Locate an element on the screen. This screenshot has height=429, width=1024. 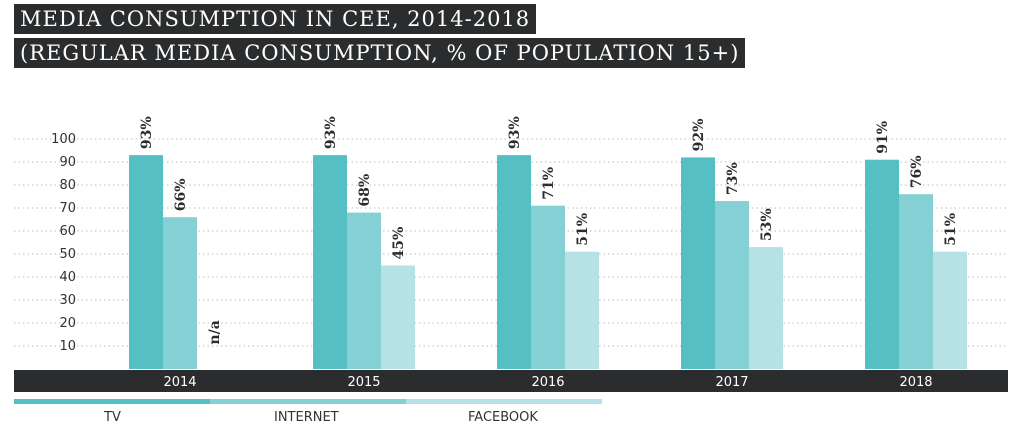
data-label-tv-2017: 92% is located at coordinates (699, 135).